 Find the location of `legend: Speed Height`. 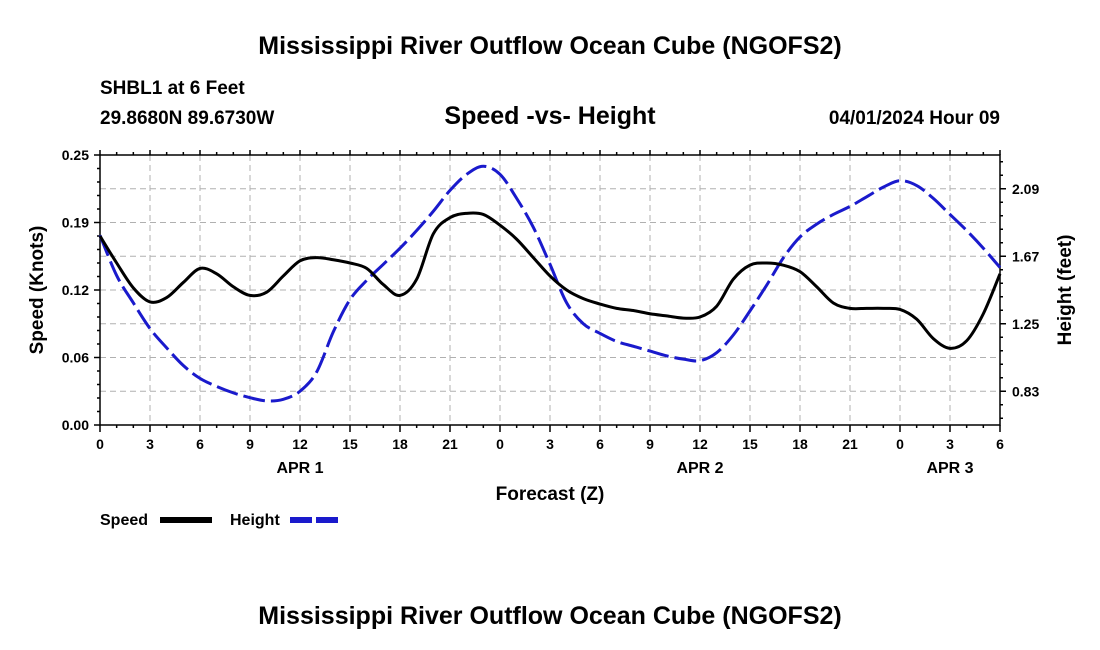

legend: Speed Height is located at coordinates (221, 520).